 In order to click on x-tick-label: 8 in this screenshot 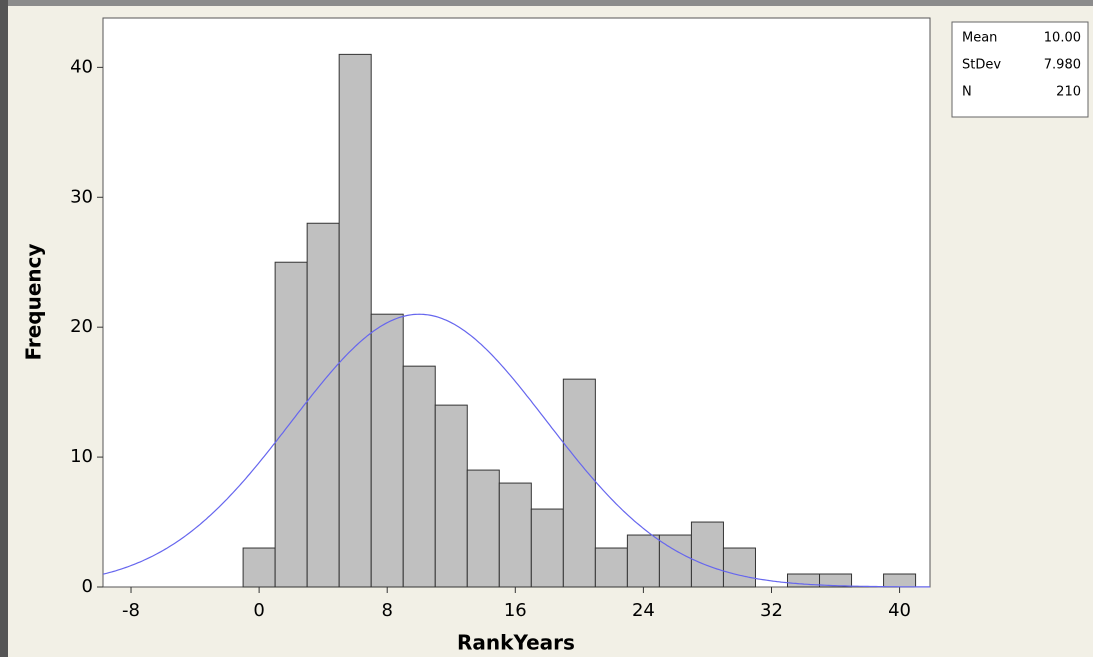, I will do `click(386, 610)`.